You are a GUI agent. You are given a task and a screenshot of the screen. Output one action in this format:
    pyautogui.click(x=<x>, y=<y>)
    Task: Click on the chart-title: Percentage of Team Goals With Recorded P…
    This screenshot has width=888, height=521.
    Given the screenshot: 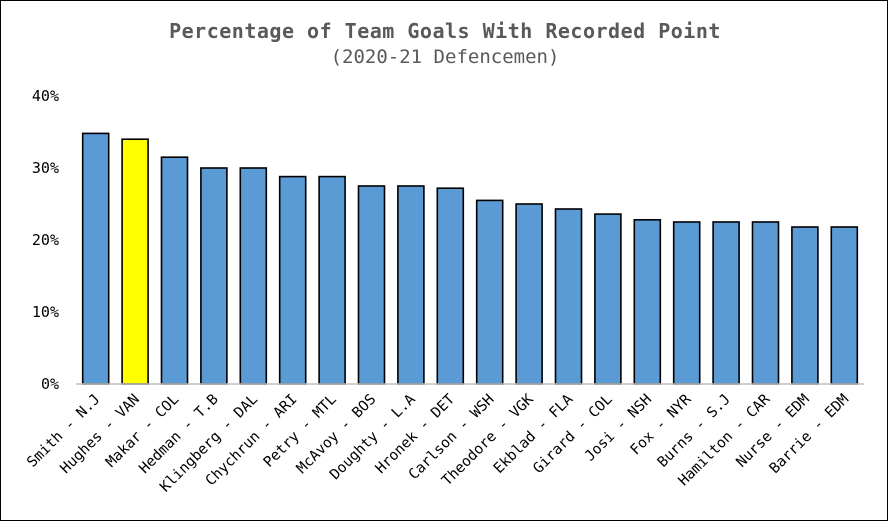 What is the action you would take?
    pyautogui.click(x=445, y=31)
    